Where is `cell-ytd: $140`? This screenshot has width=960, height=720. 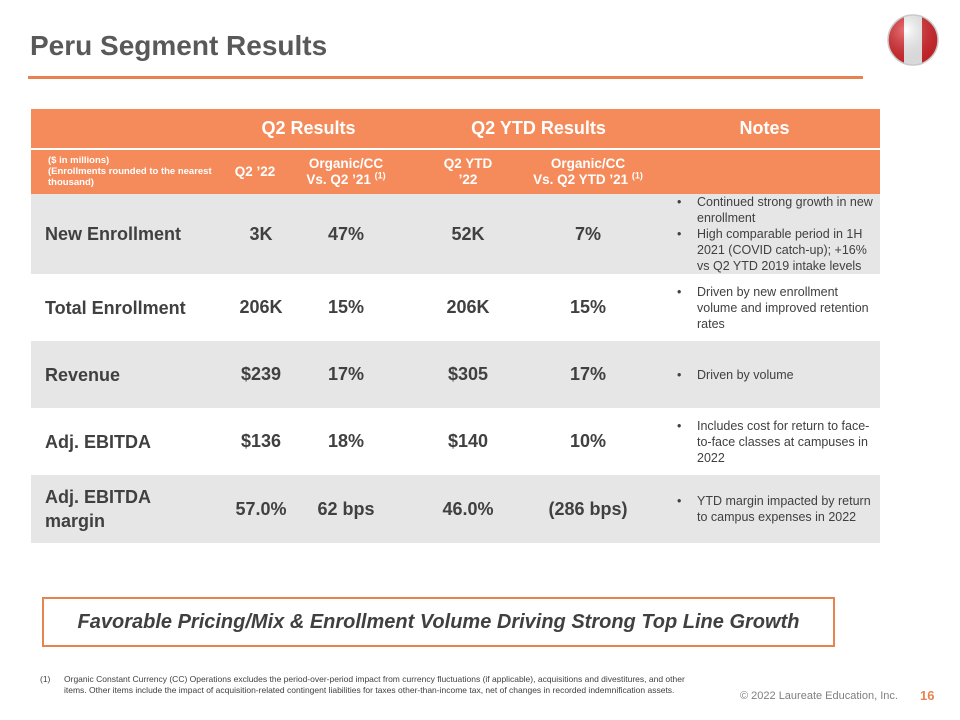 cell-ytd: $140 is located at coordinates (468, 441).